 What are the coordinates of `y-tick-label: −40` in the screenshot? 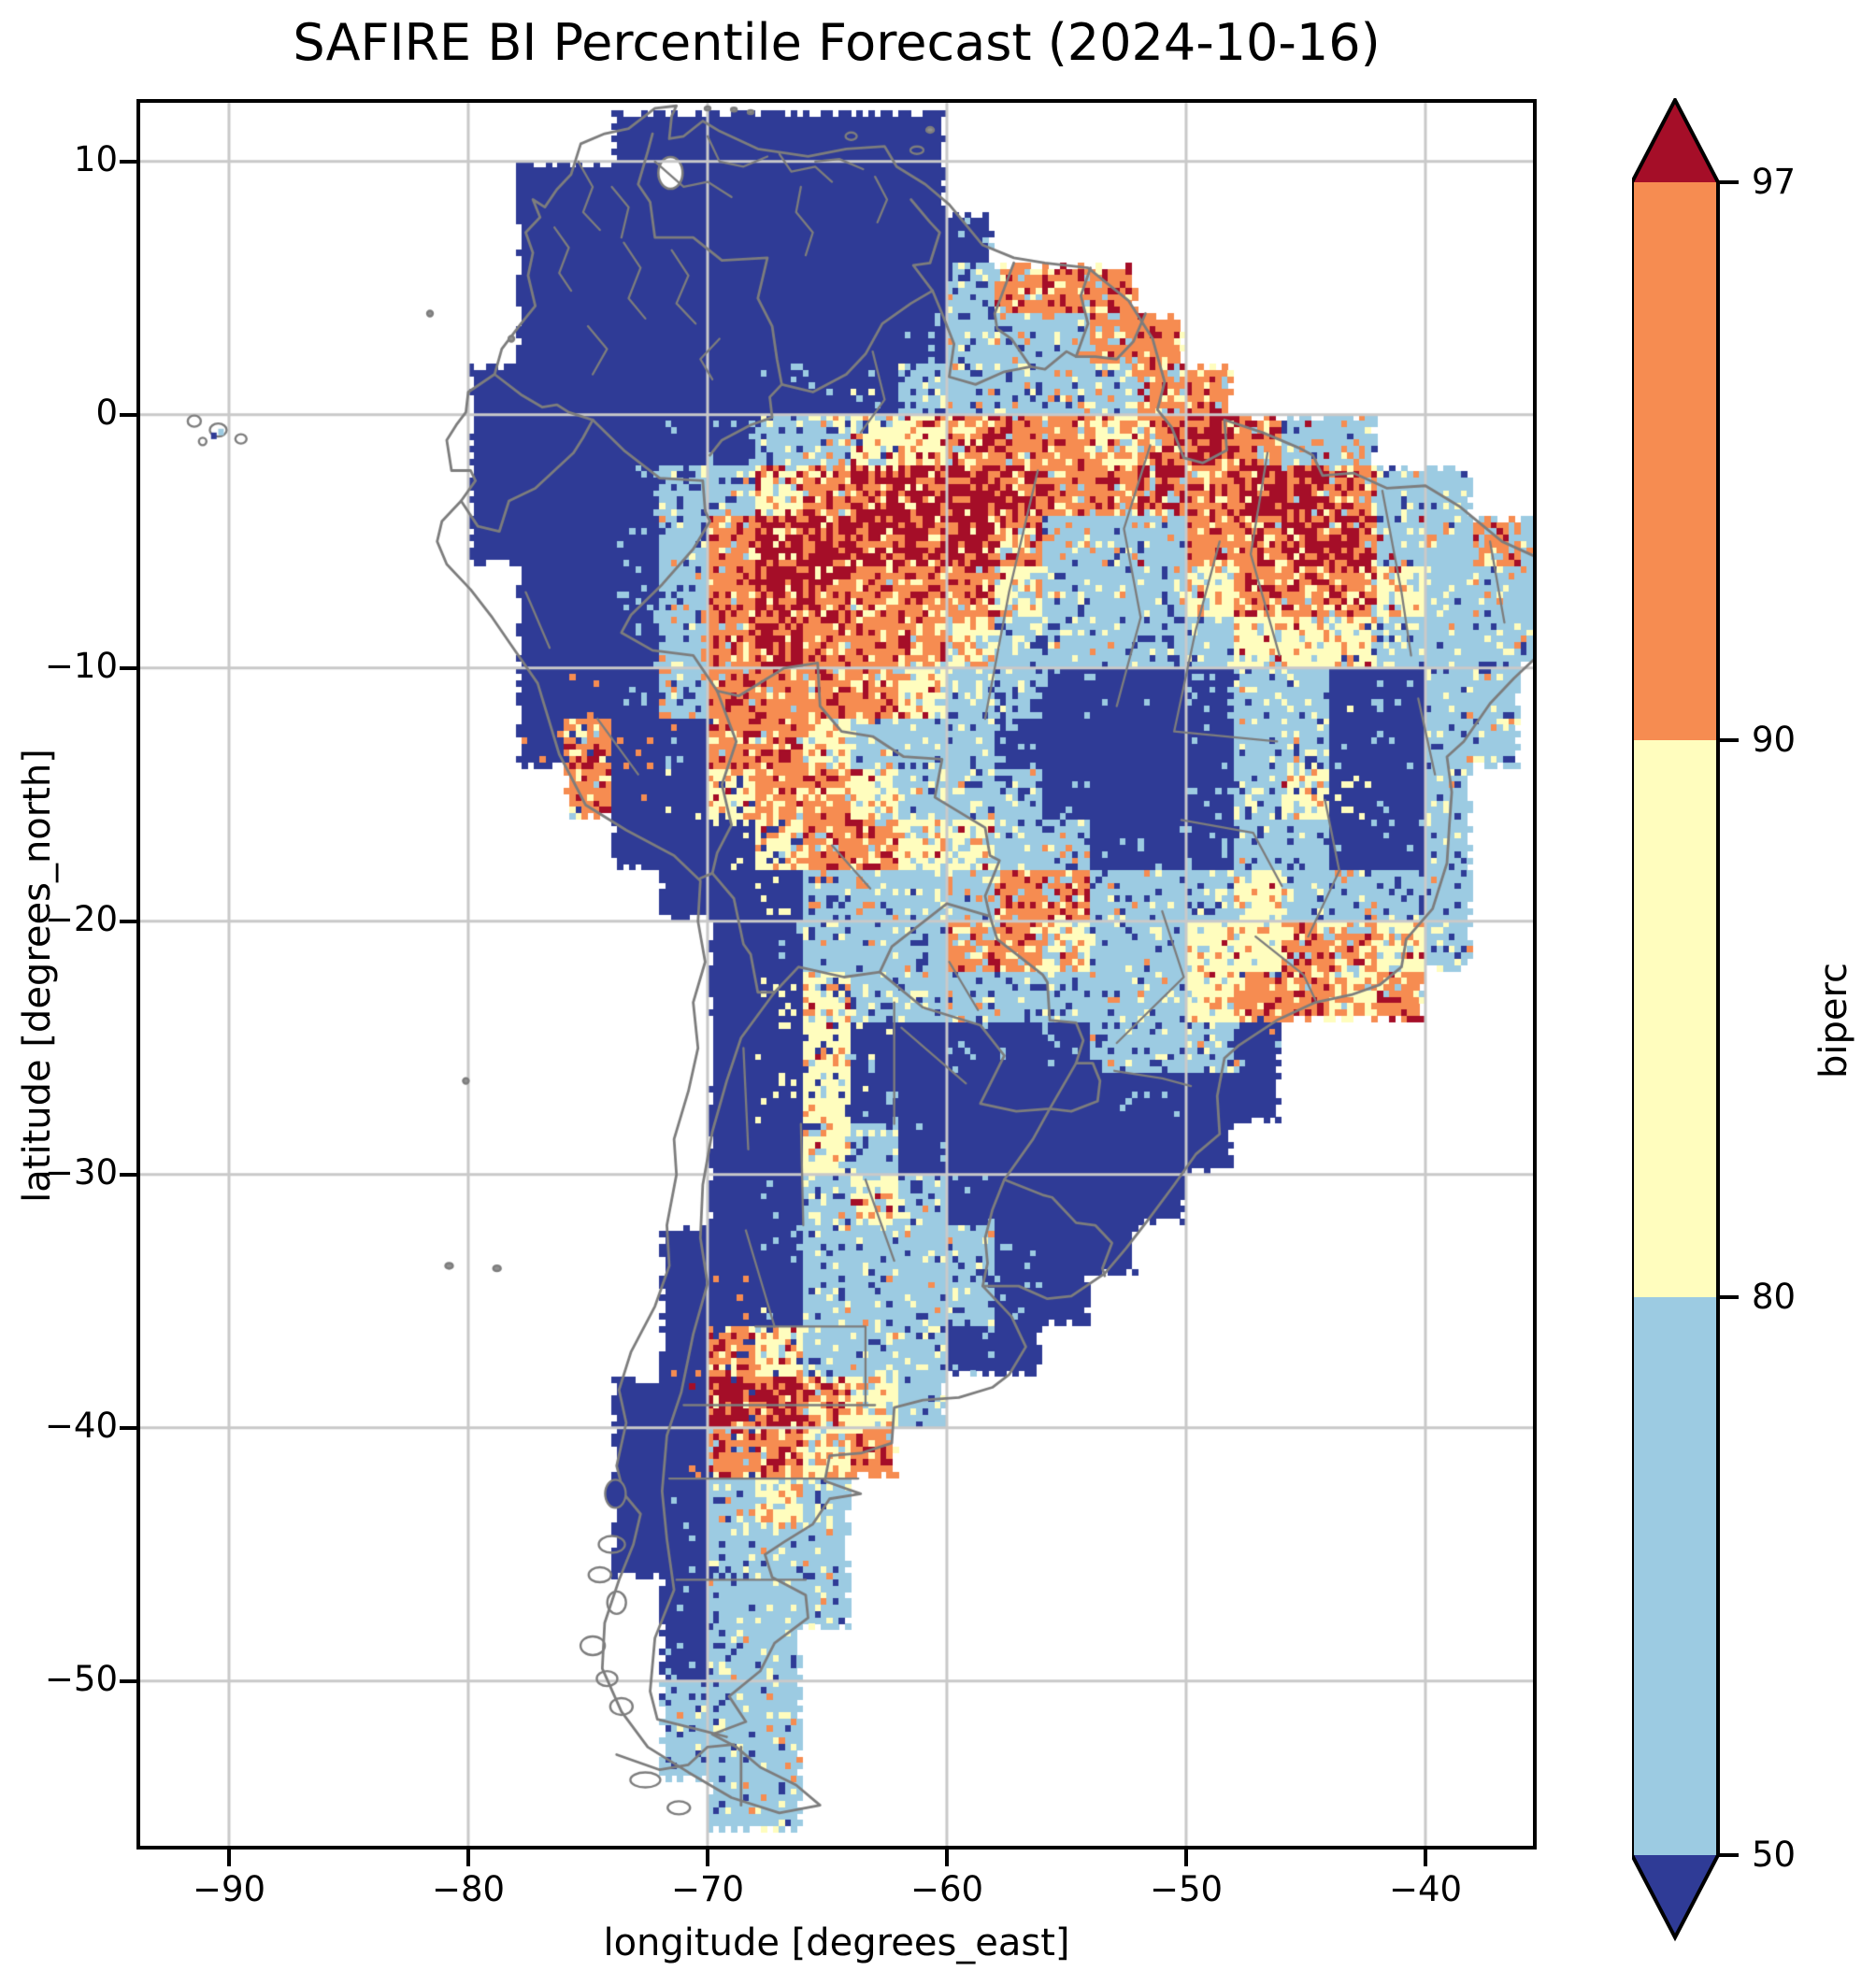 It's located at (81, 1426).